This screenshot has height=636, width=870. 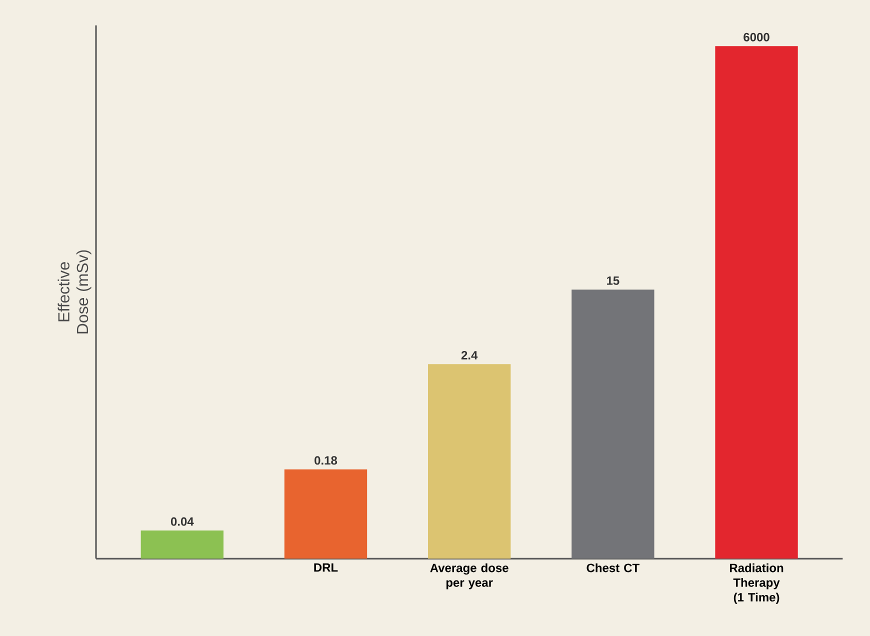 I want to click on data-label: 0.18, so click(x=326, y=460).